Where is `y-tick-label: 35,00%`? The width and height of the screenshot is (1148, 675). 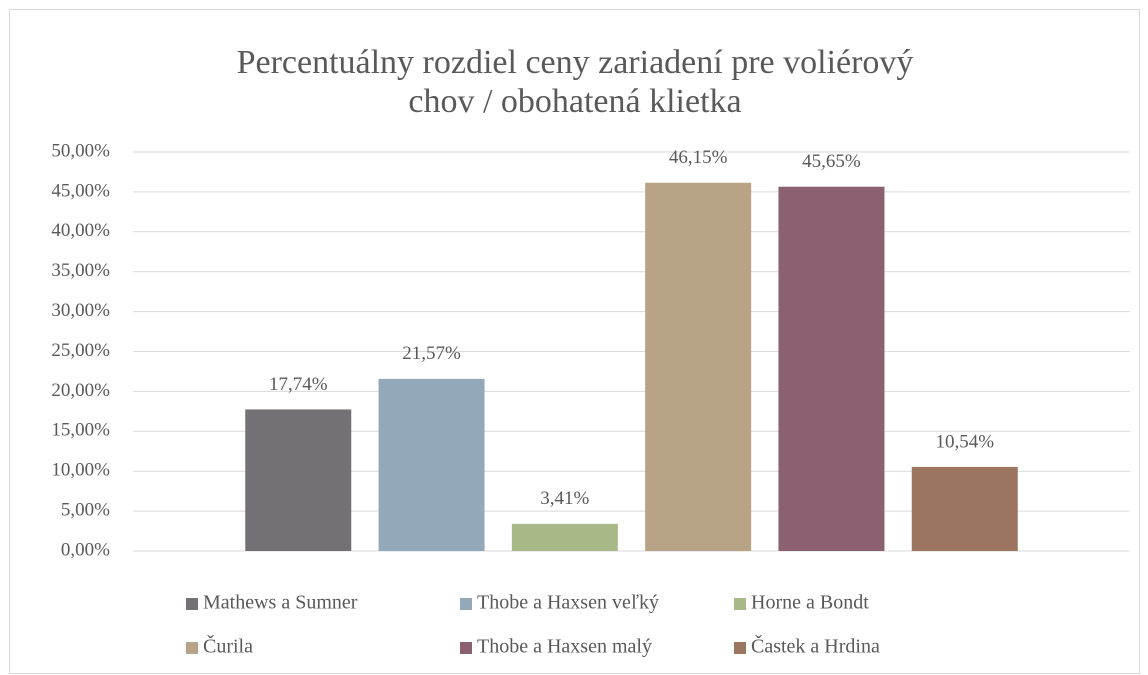
y-tick-label: 35,00% is located at coordinates (80, 270).